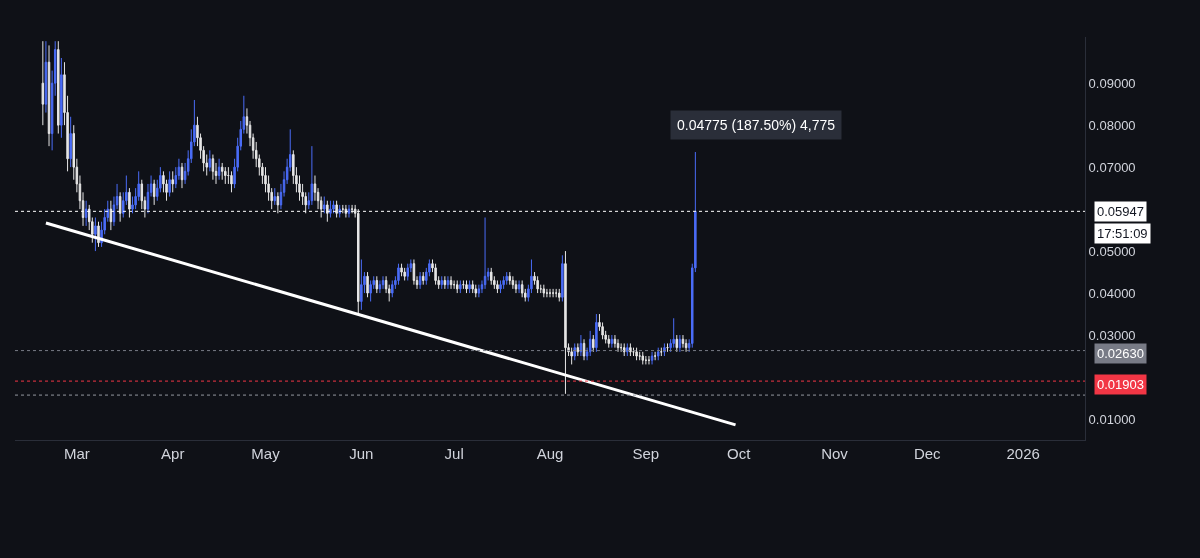 Image resolution: width=1200 pixels, height=558 pixels. I want to click on y-tick-label: 0.04000, so click(1112, 293).